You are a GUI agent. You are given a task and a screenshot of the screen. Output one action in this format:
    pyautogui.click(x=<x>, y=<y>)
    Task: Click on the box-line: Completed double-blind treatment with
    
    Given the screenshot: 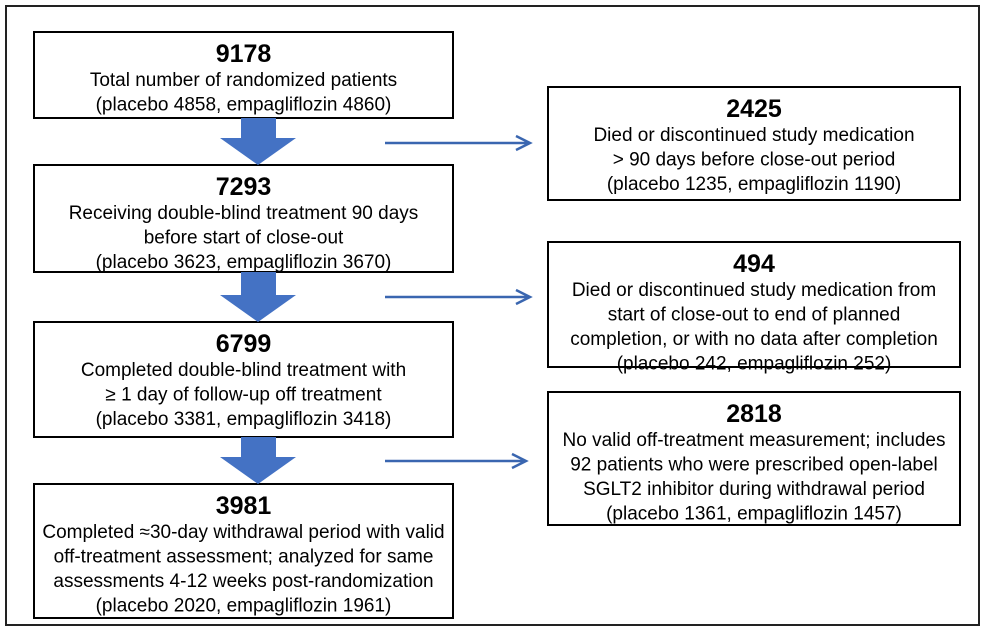 What is the action you would take?
    pyautogui.click(x=243, y=370)
    